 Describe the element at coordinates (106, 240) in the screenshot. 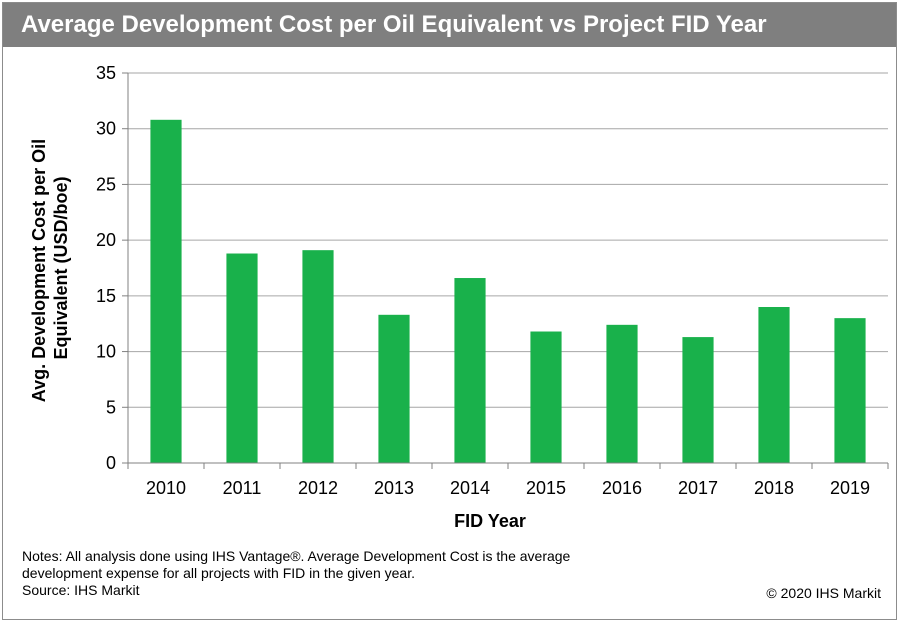

I see `y-tick-label: 20` at that location.